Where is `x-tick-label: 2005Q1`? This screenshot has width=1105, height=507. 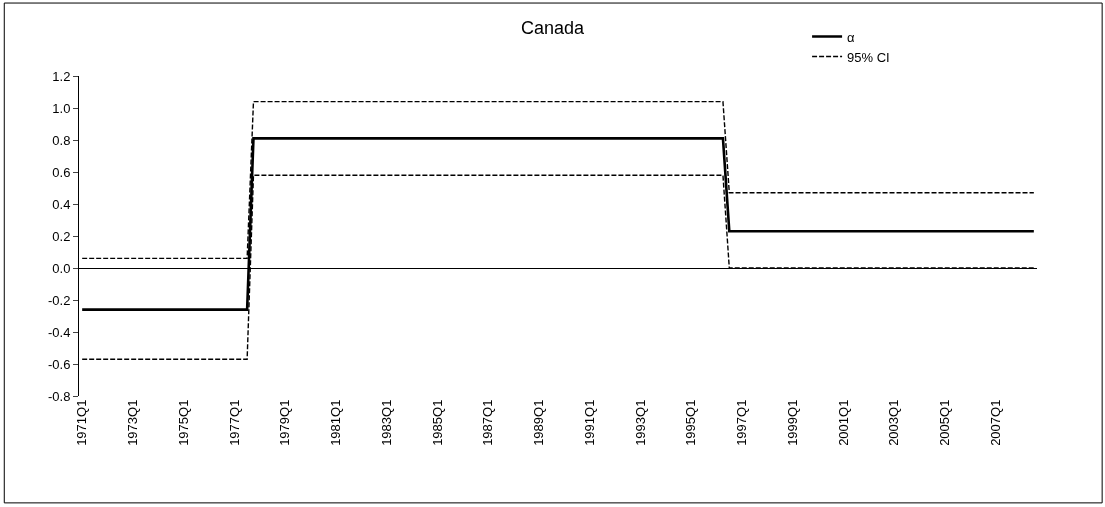 x-tick-label: 2005Q1 is located at coordinates (945, 422).